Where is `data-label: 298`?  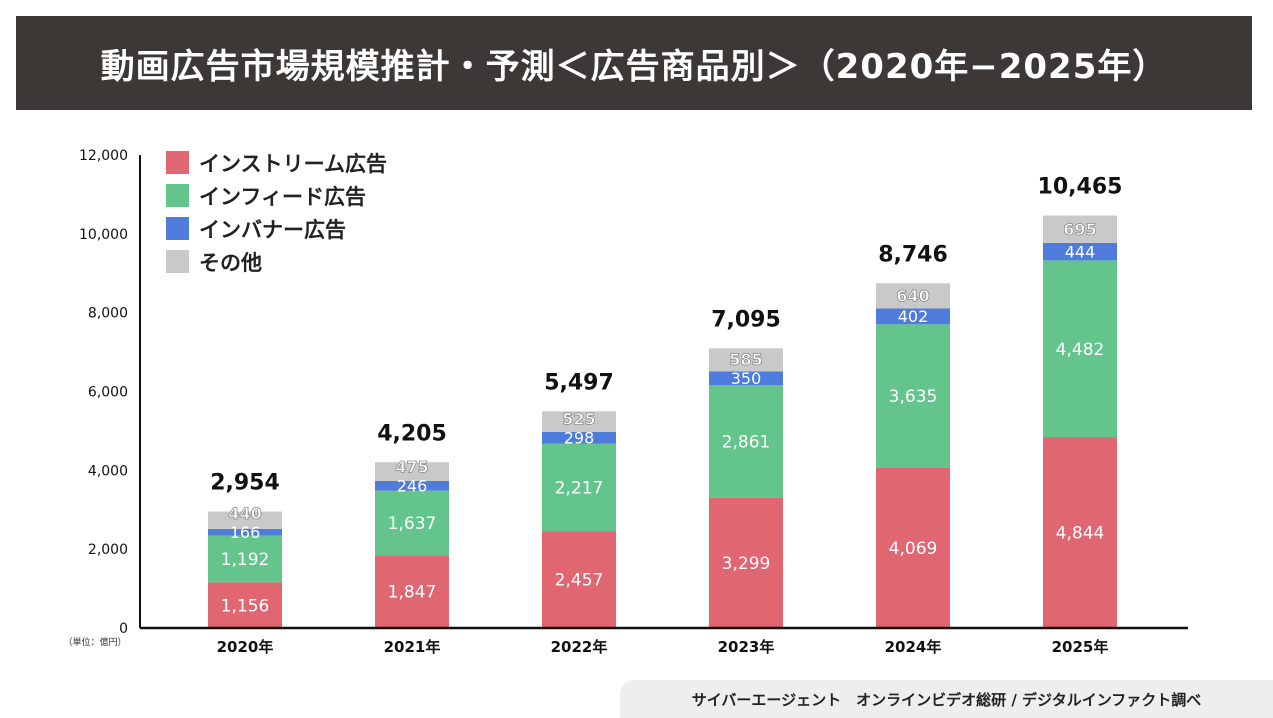
data-label: 298 is located at coordinates (579, 438).